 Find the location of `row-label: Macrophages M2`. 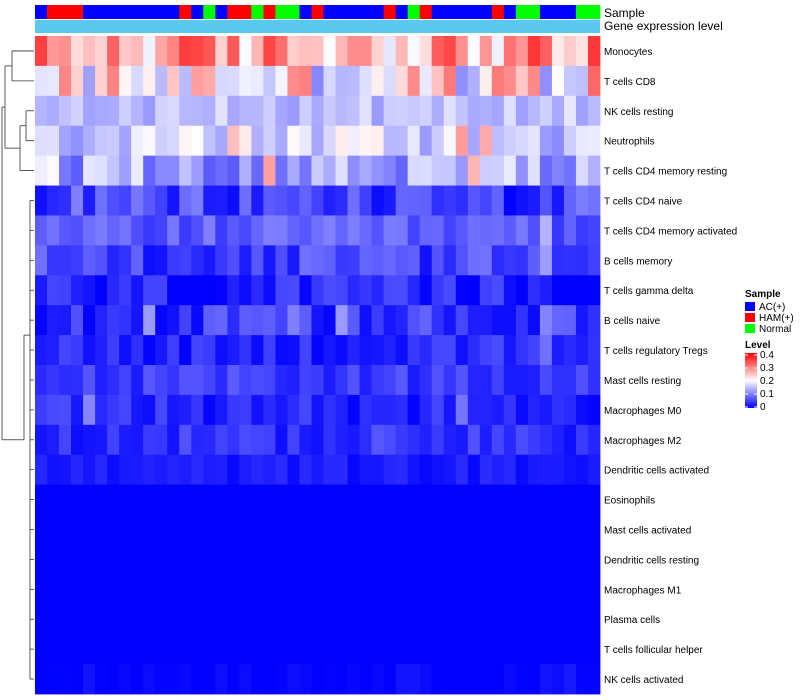

row-label: Macrophages M2 is located at coordinates (643, 441).